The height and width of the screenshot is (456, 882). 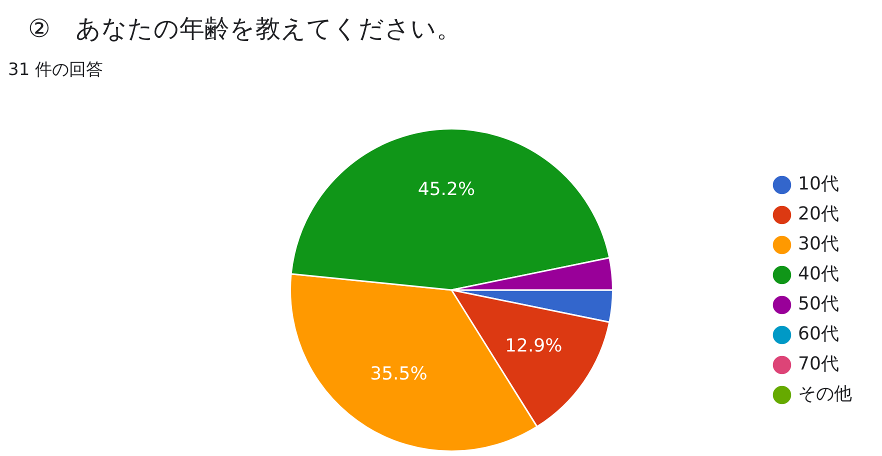 What do you see at coordinates (447, 189) in the screenshot?
I see `data-label: 45.2%` at bounding box center [447, 189].